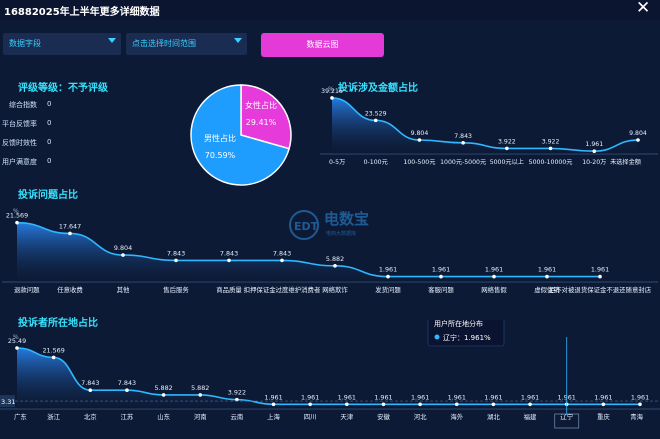 This screenshot has height=439, width=660. I want to click on x-tick-label: 退款问题, so click(27, 289).